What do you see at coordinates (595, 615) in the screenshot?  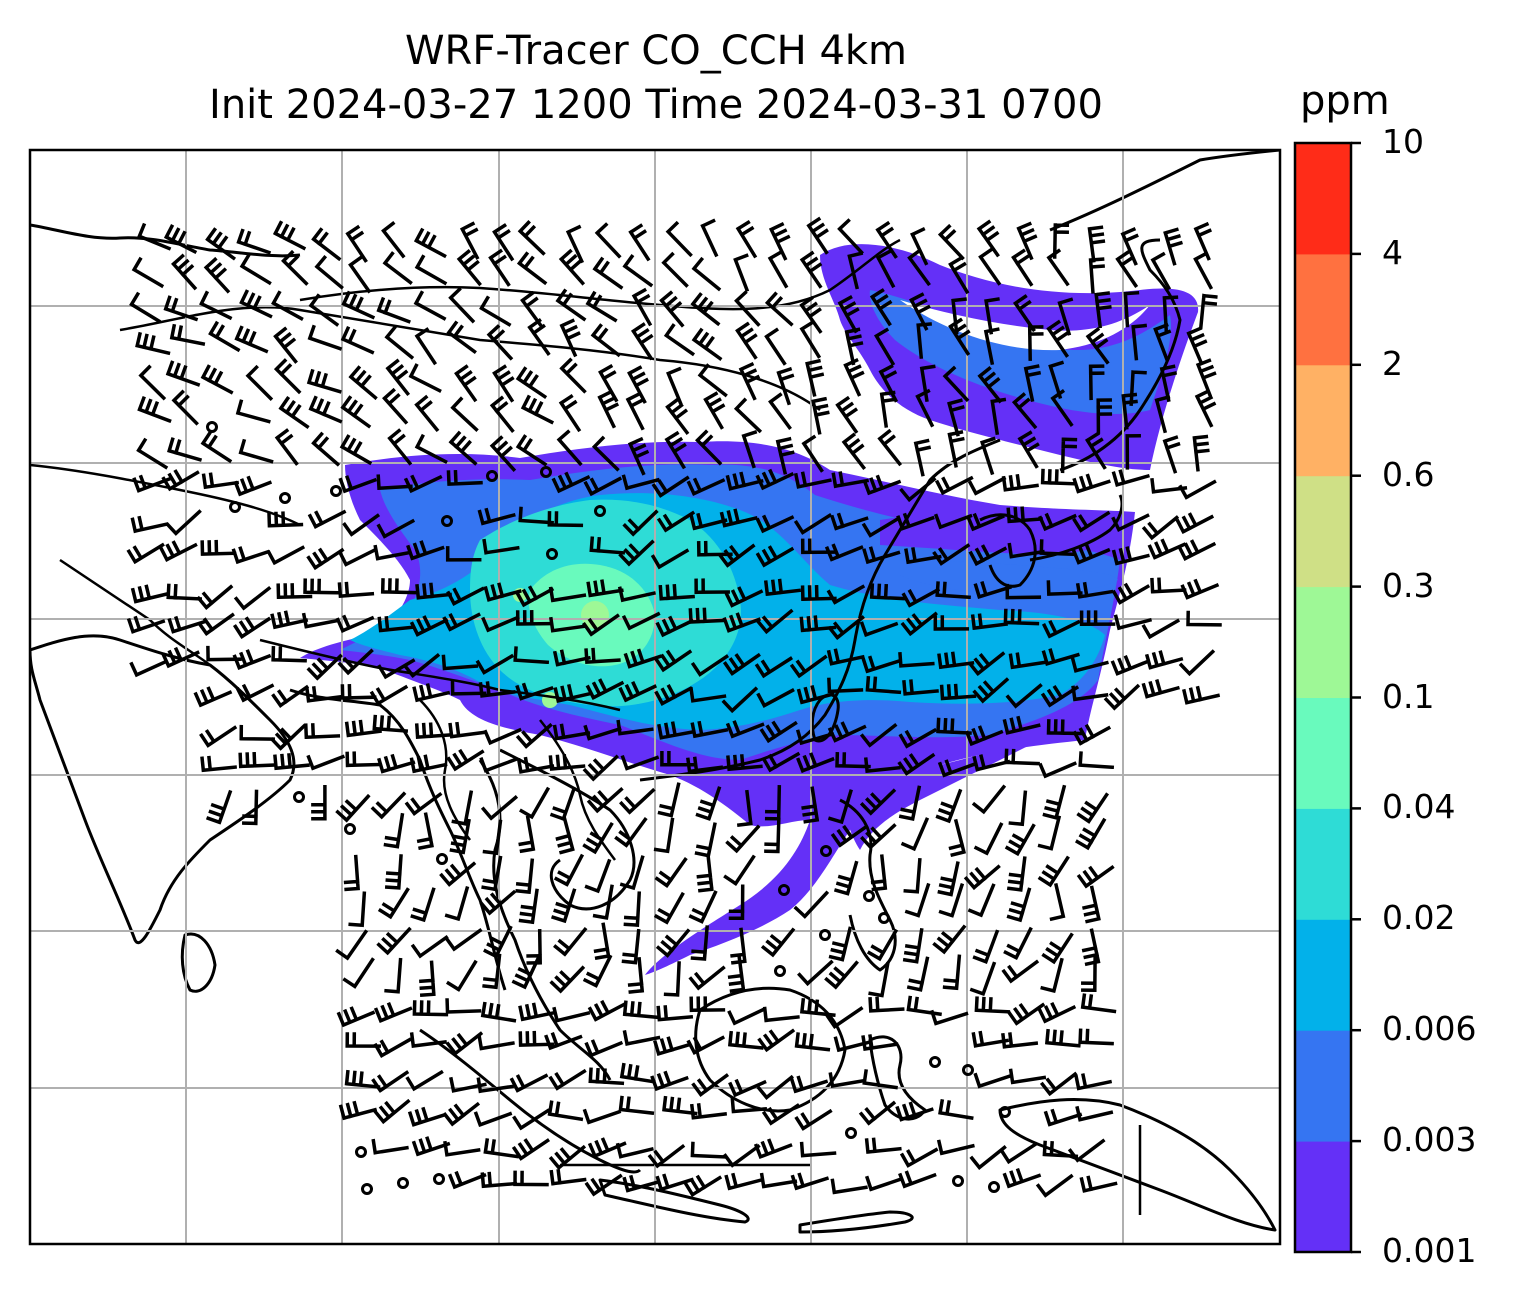 I see `plume-hotspot` at bounding box center [595, 615].